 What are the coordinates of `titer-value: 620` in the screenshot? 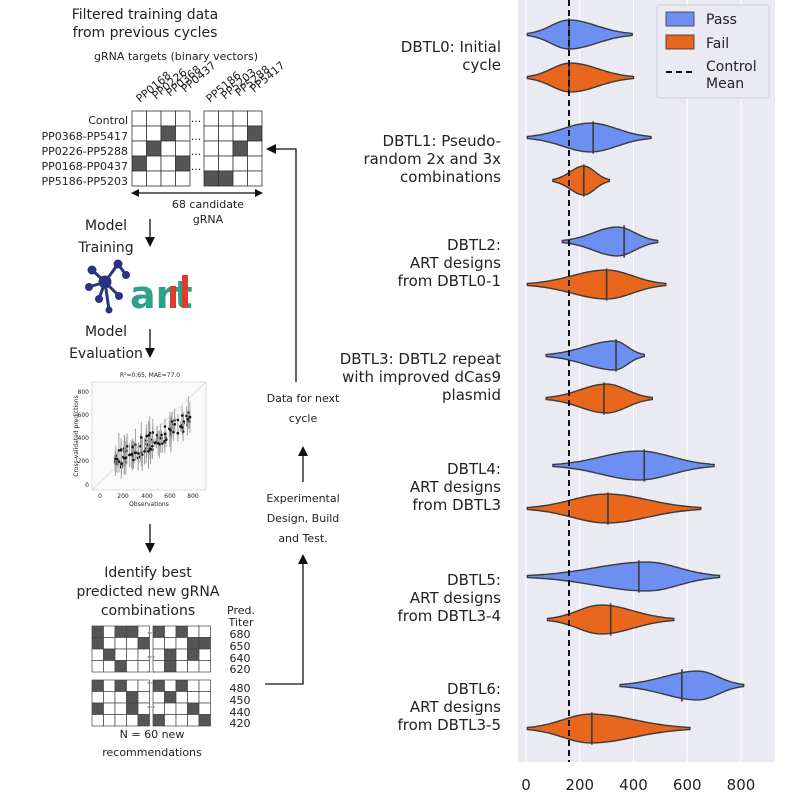 It's located at (240, 669).